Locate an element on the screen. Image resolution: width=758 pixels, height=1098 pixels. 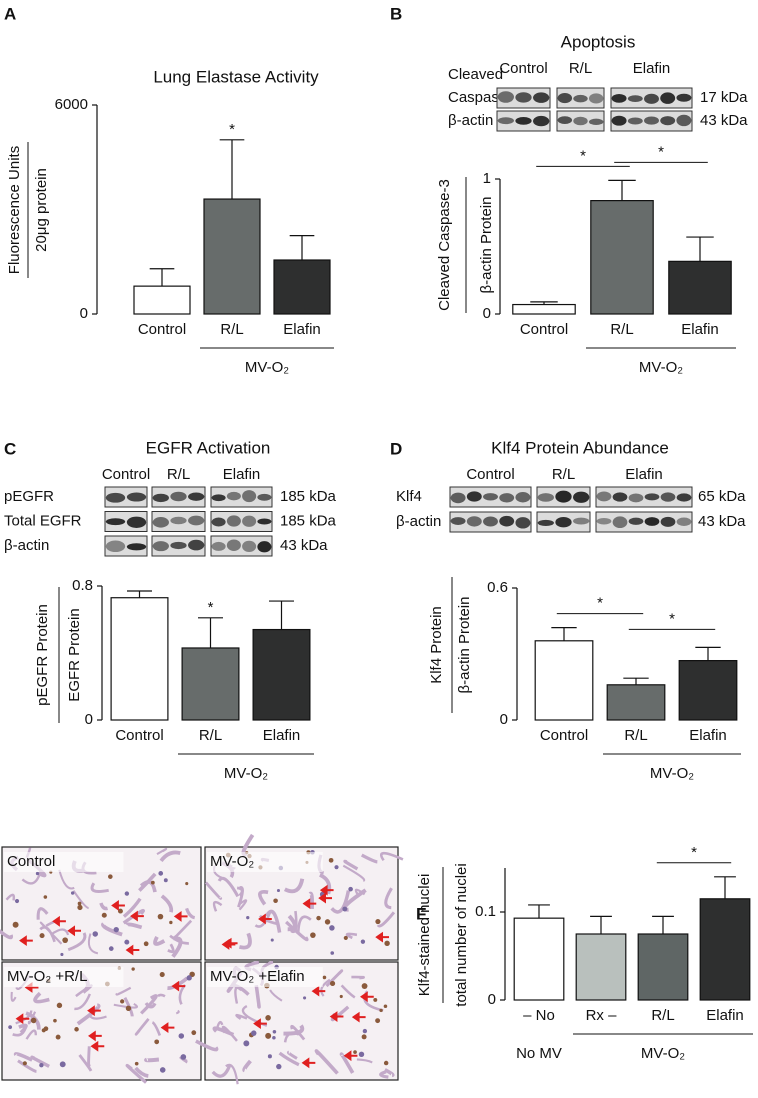
blot-row-label: Cleaved is located at coordinates (475, 74).